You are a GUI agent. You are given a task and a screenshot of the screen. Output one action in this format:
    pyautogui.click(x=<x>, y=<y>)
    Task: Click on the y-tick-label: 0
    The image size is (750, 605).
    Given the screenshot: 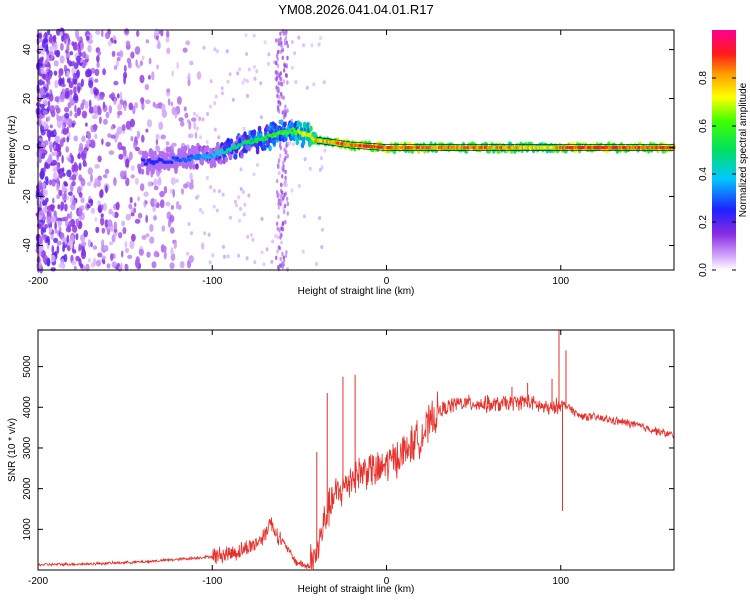 What is the action you would take?
    pyautogui.click(x=27, y=147)
    